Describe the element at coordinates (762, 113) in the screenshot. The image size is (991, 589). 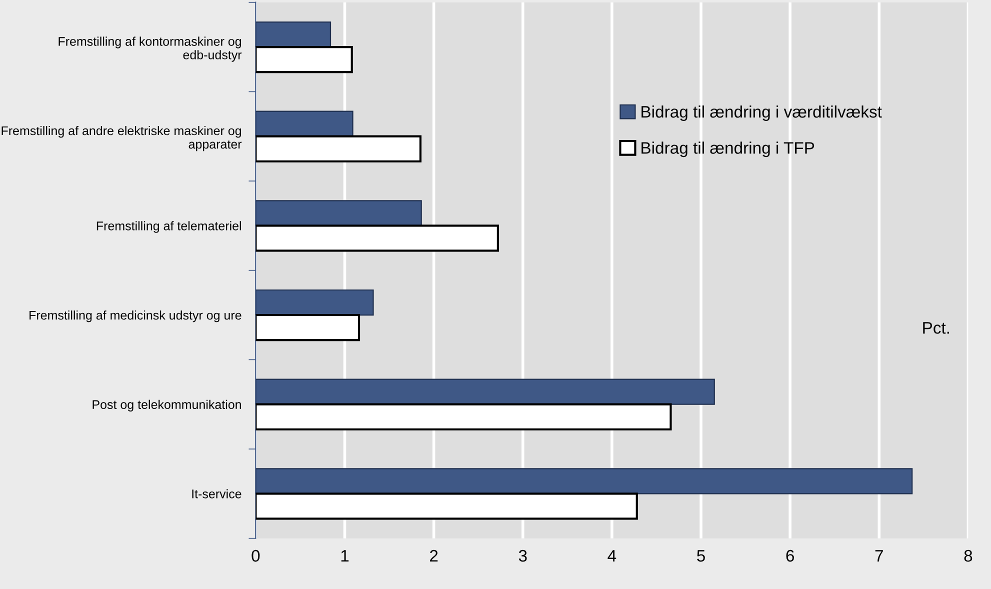
I see `legend-label: Bidrag til ændring i værditilvækst` at that location.